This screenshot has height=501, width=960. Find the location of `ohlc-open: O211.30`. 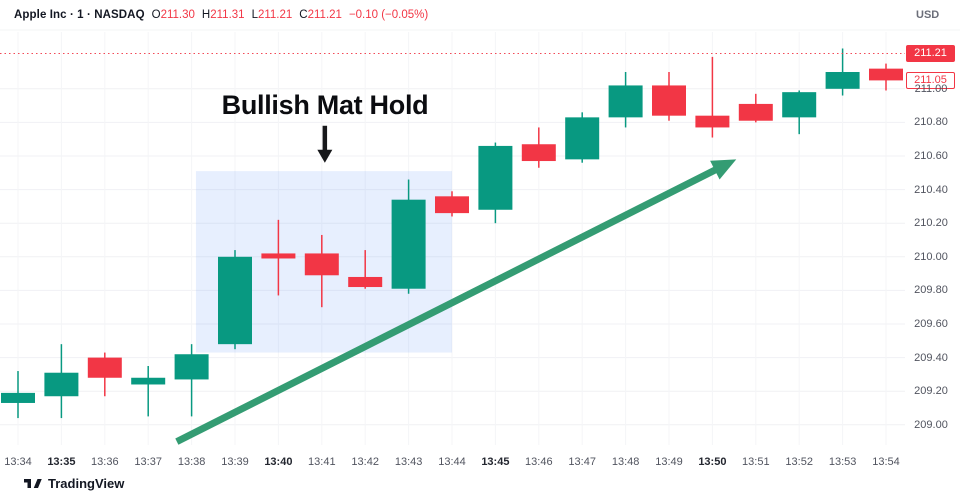

ohlc-open: O211.30 is located at coordinates (173, 15).